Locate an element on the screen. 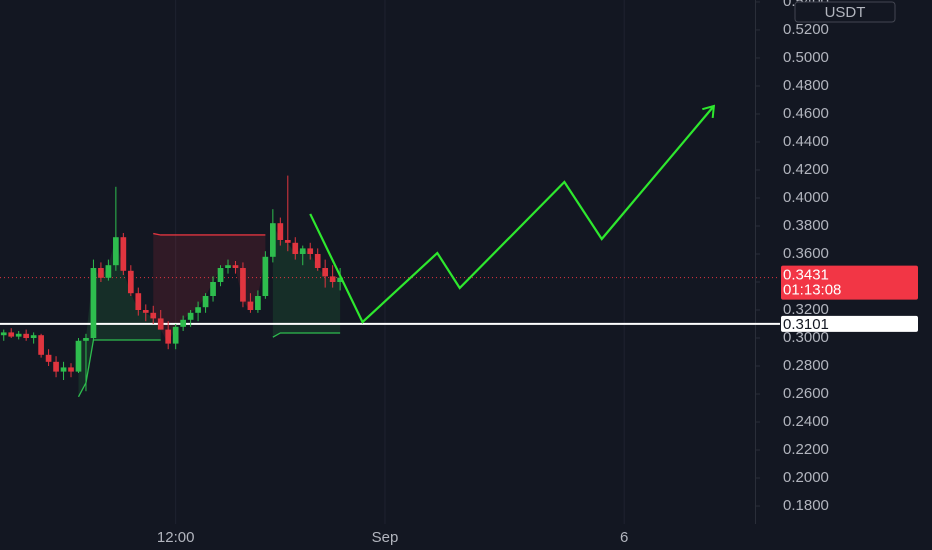 The height and width of the screenshot is (550, 932). currency-label: USDT is located at coordinates (845, 12).